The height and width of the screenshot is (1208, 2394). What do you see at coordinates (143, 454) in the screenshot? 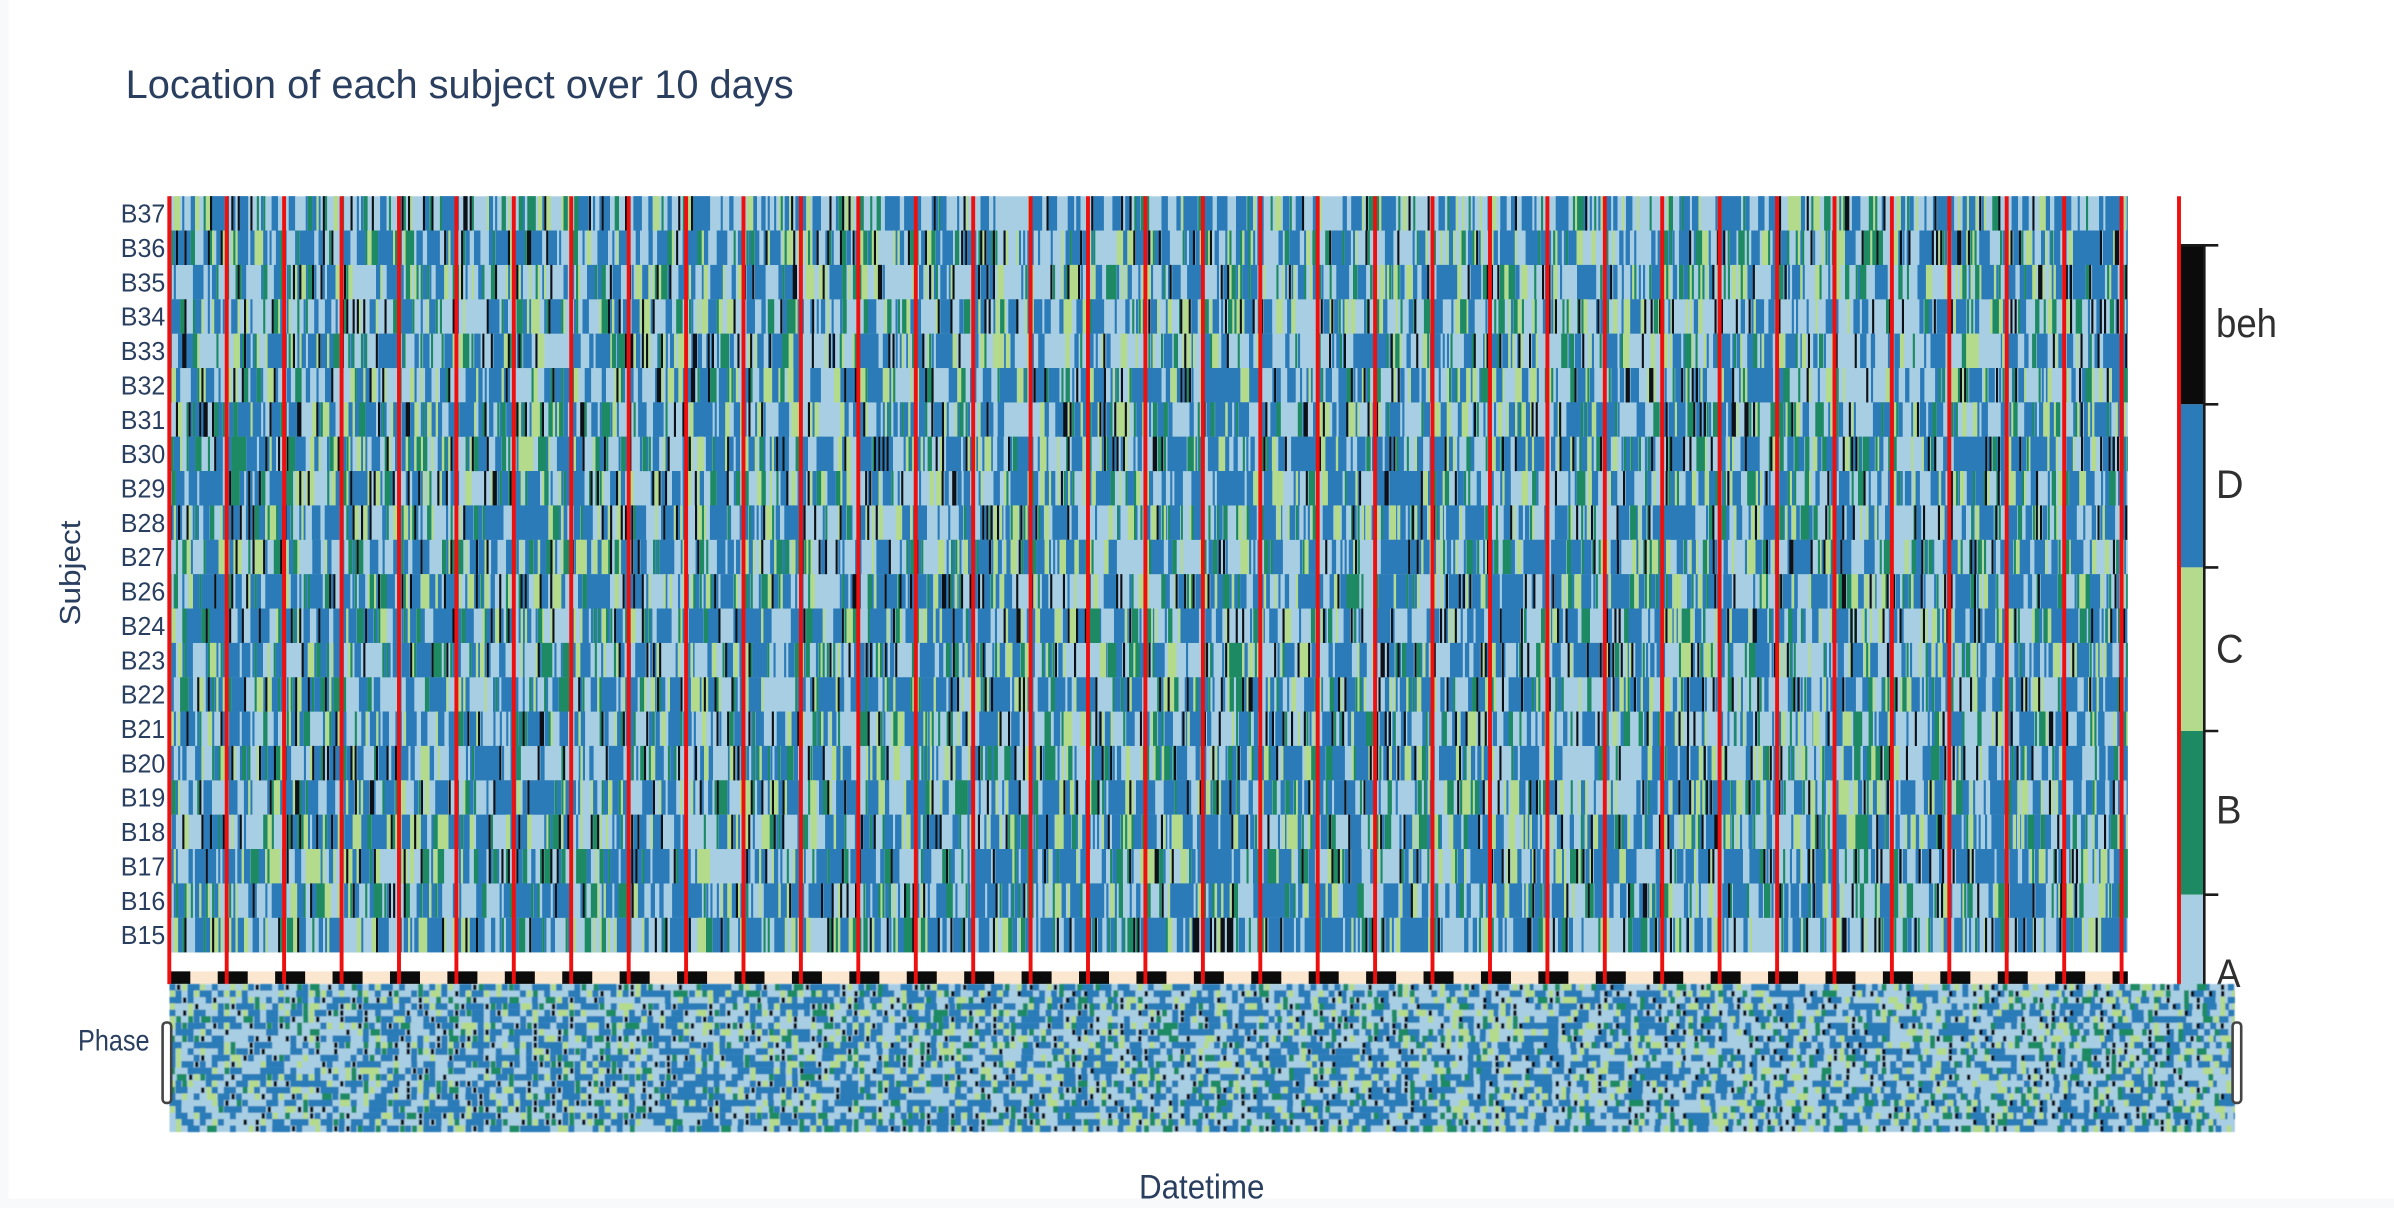
I see `svg-text: B30` at bounding box center [143, 454].